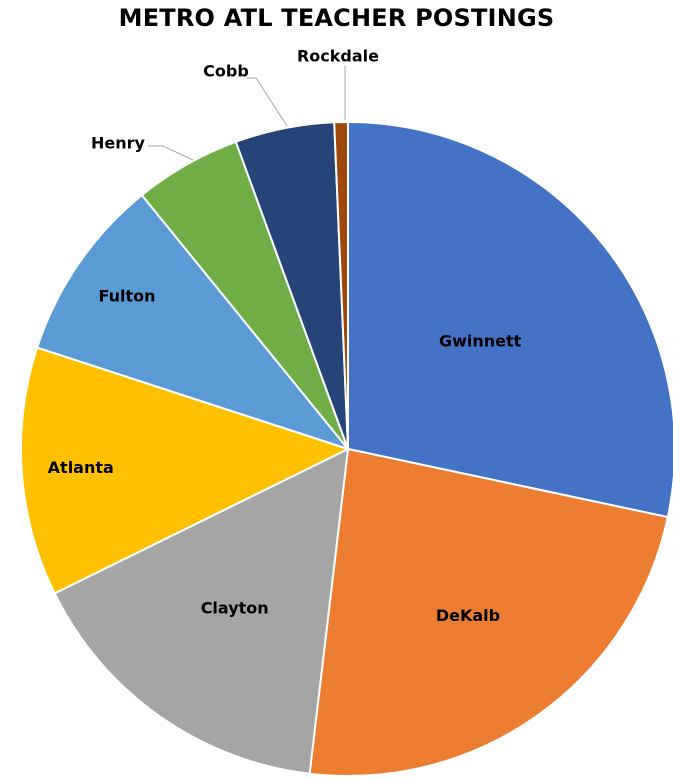 This screenshot has height=781, width=673. What do you see at coordinates (468, 615) in the screenshot?
I see `slice-label-dekalb: DeKalb` at bounding box center [468, 615].